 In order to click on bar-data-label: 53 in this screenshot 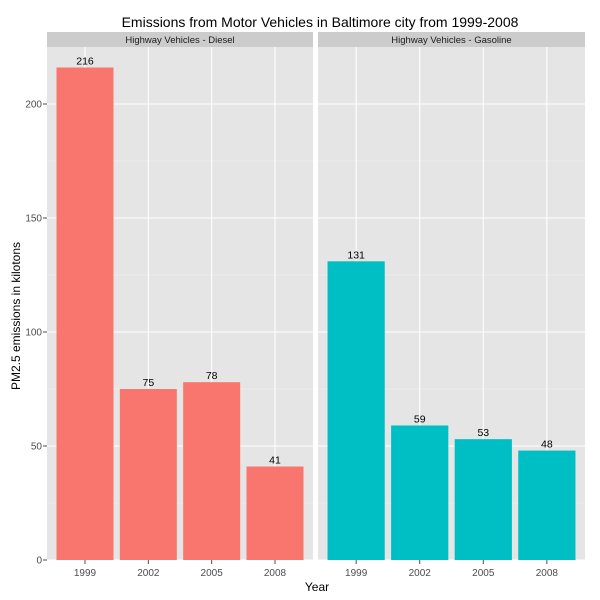, I will do `click(483, 433)`.